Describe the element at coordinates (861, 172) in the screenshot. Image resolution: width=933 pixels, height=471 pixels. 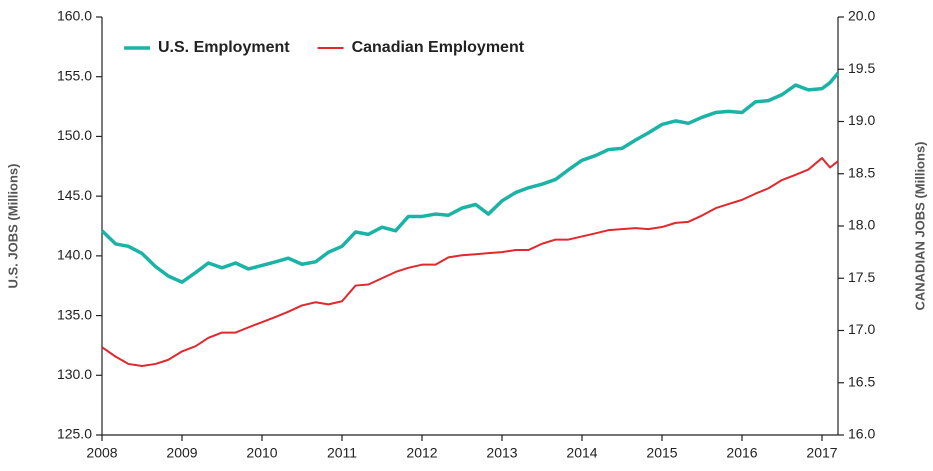
I see `y2-tick-label: 18.5` at that location.